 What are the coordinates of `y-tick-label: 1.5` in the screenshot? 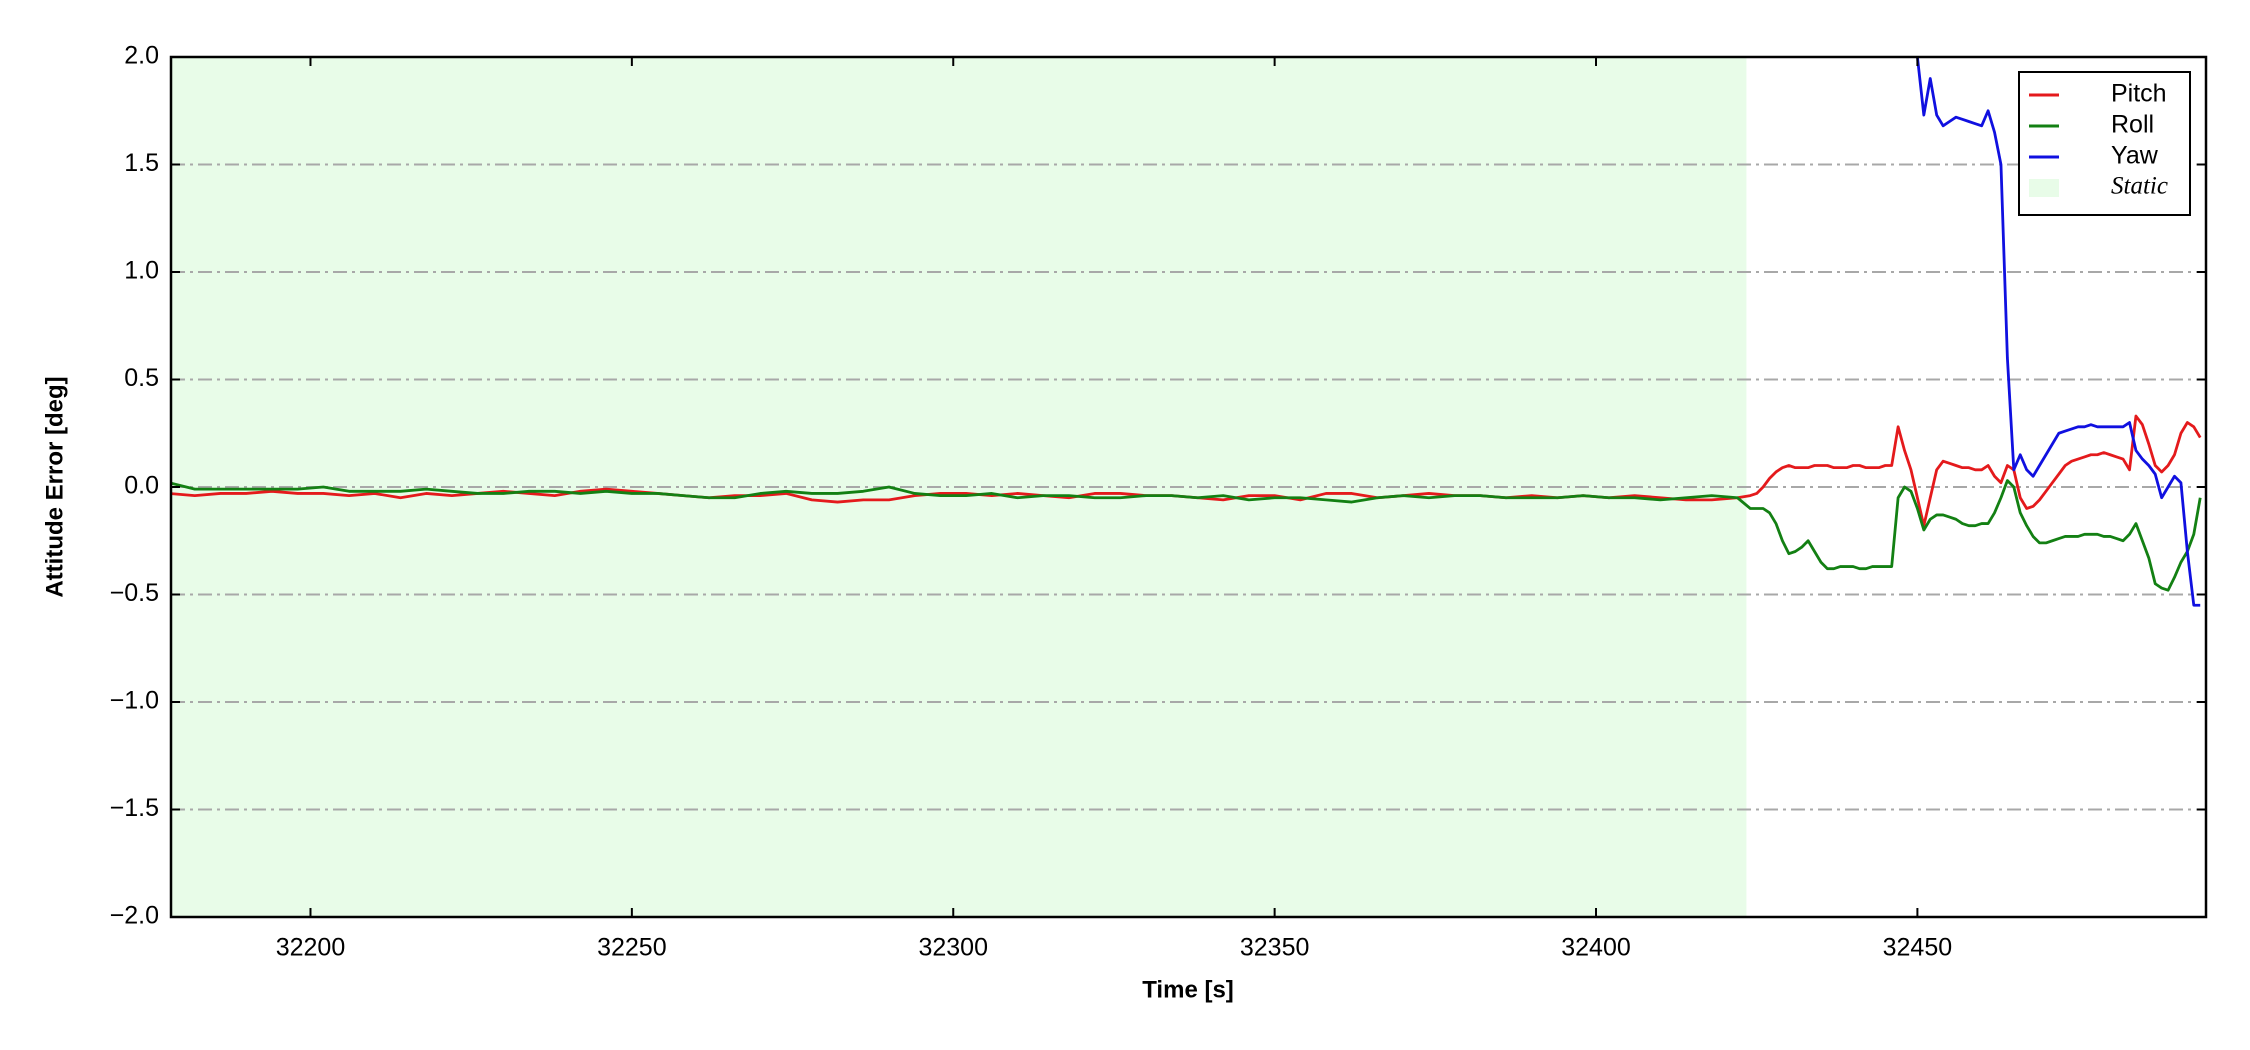 It's located at (141, 163).